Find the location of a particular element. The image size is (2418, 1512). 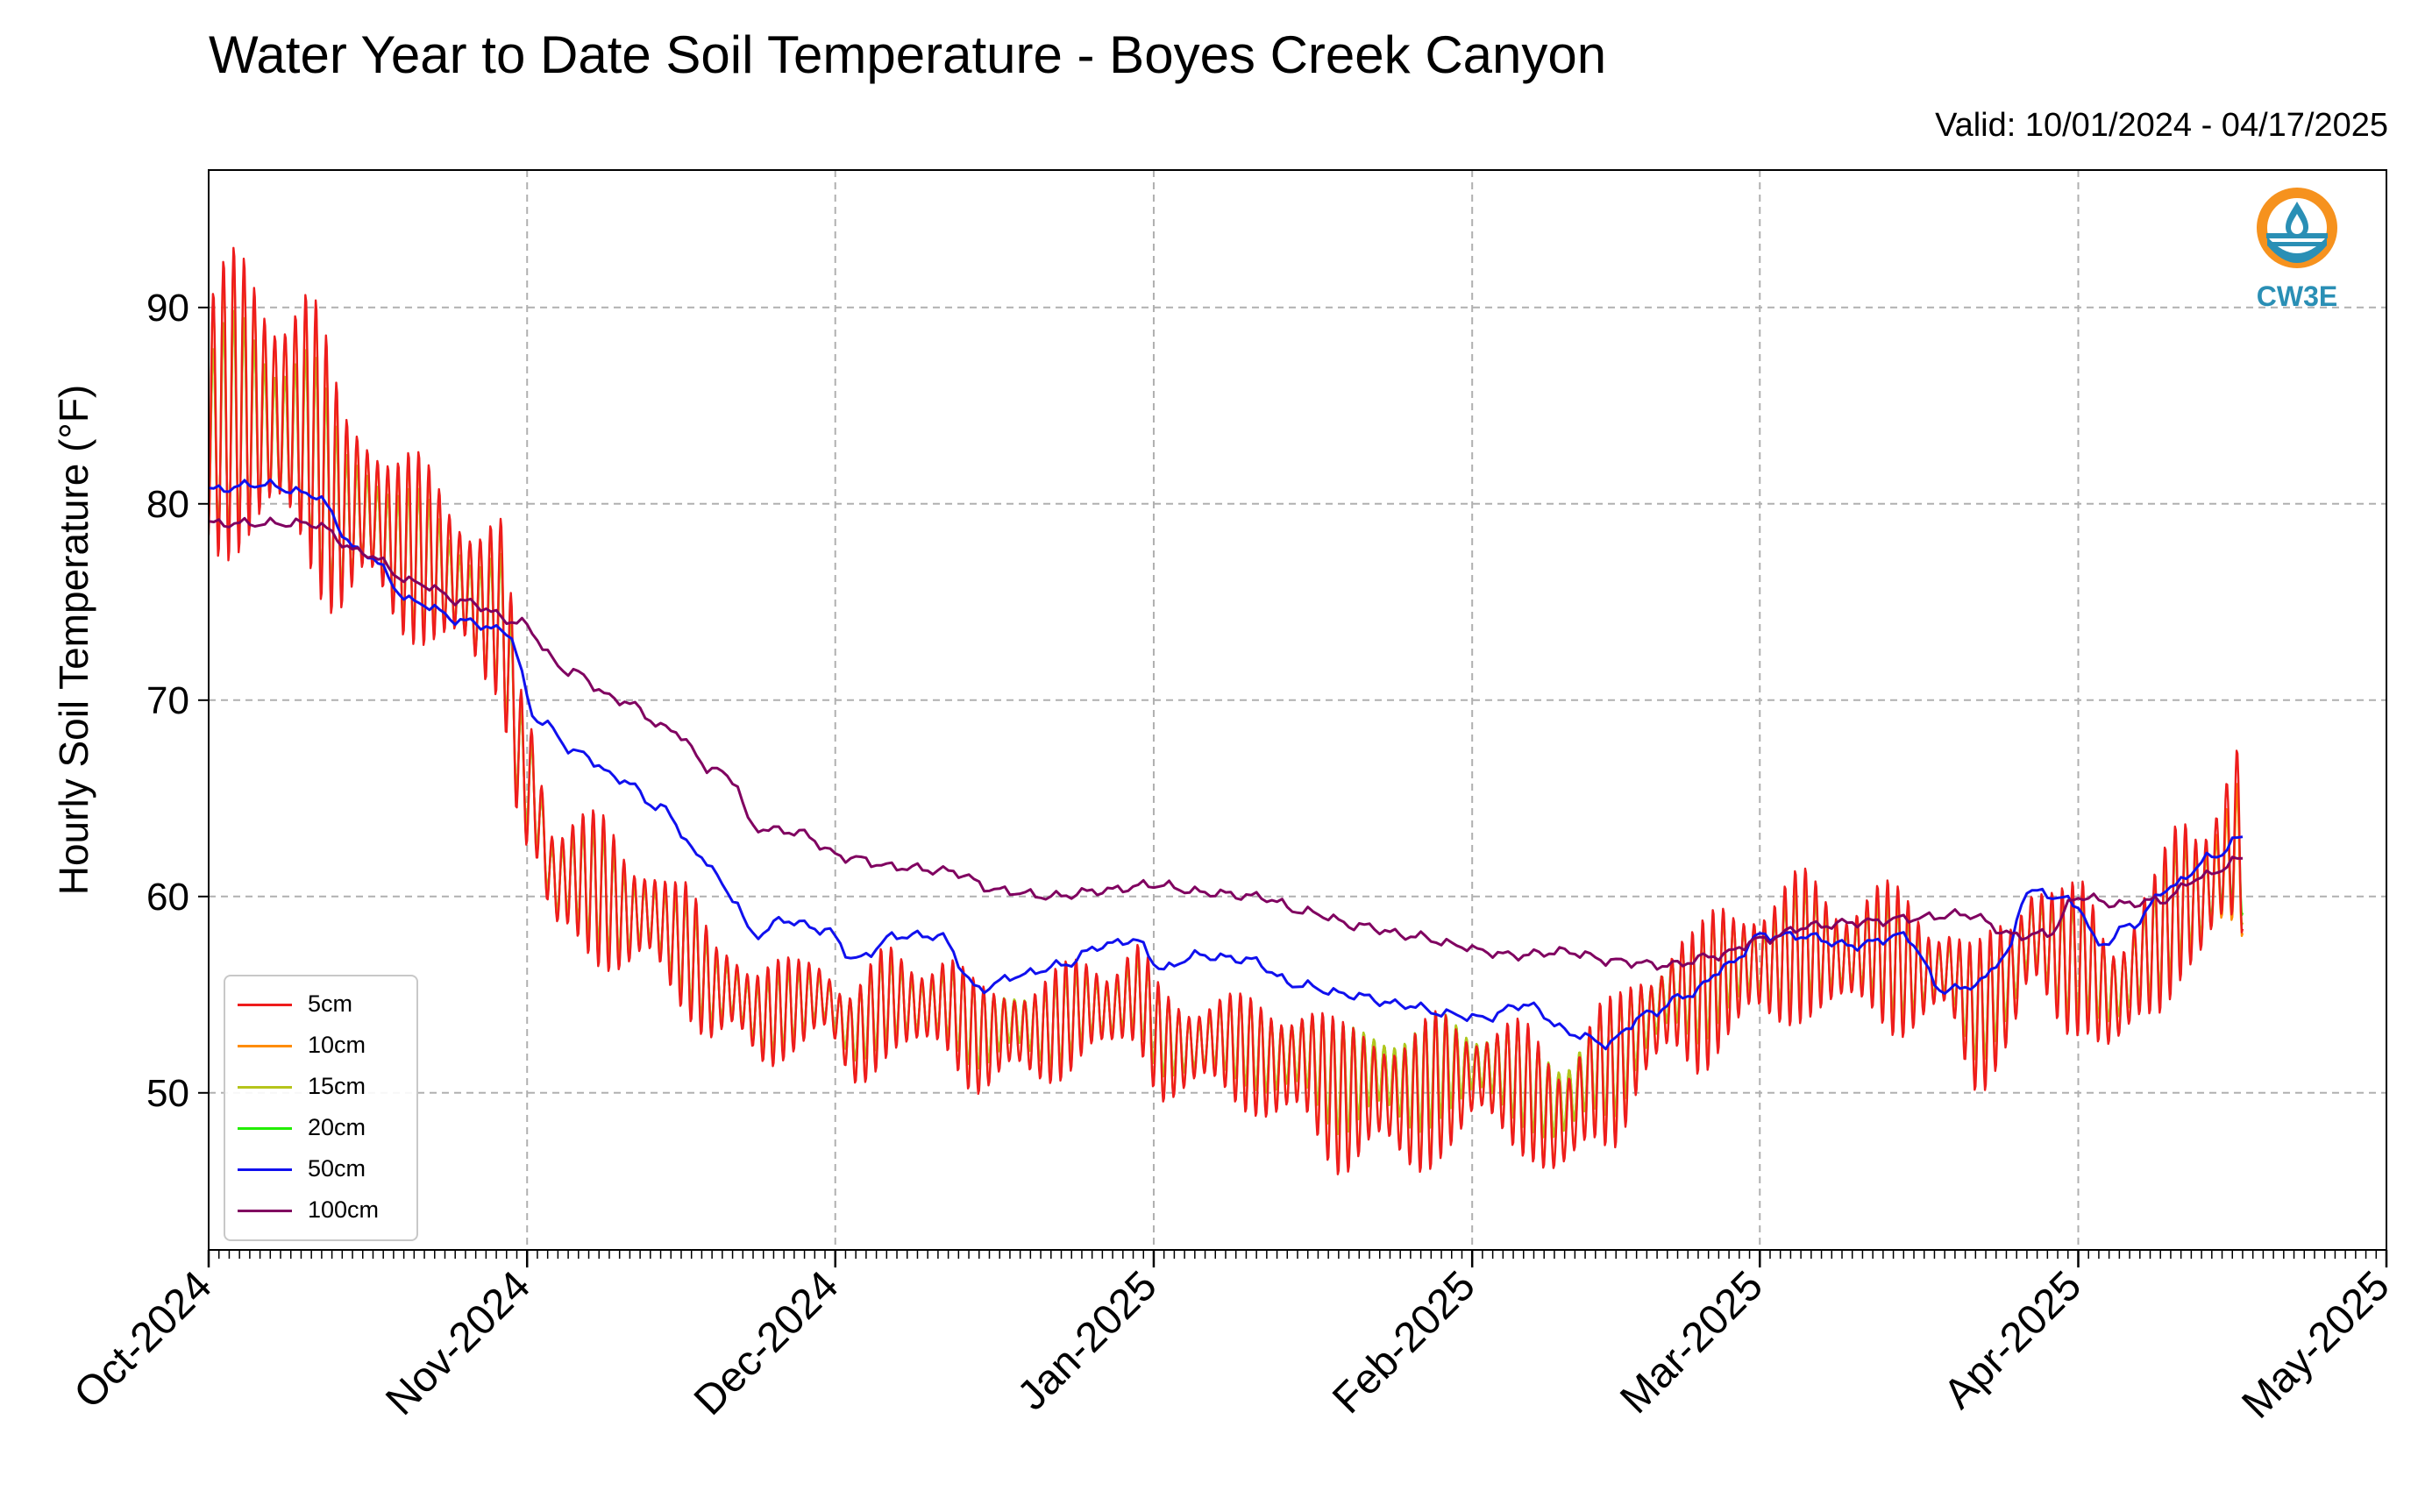

legend-label: 15cm is located at coordinates (337, 1086).